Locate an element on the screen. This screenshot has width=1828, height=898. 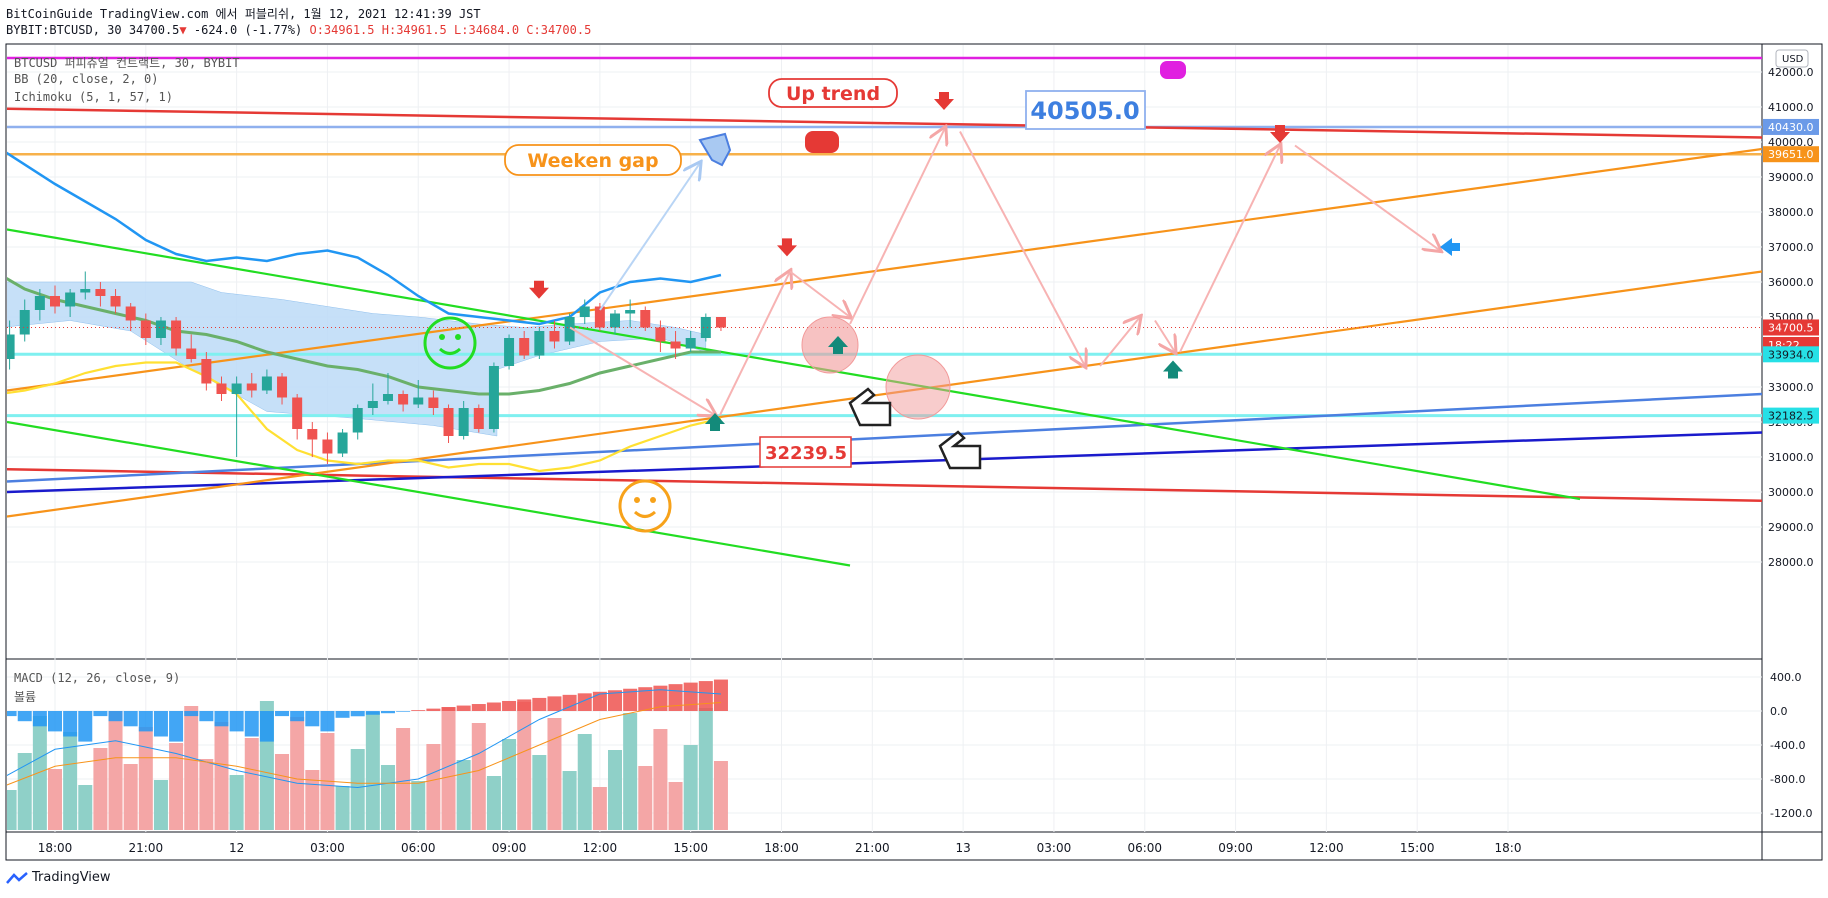
magenta-cat-icon is located at coordinates (1173, 70).